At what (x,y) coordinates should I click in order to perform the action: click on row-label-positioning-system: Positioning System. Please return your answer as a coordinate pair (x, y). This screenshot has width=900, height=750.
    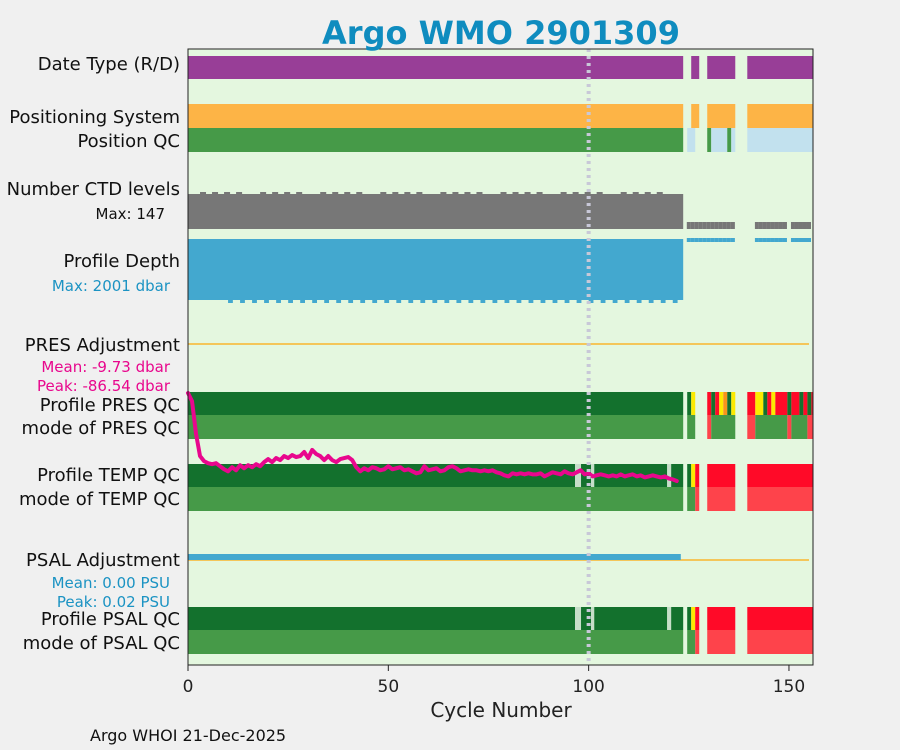
    Looking at the image, I should click on (94, 117).